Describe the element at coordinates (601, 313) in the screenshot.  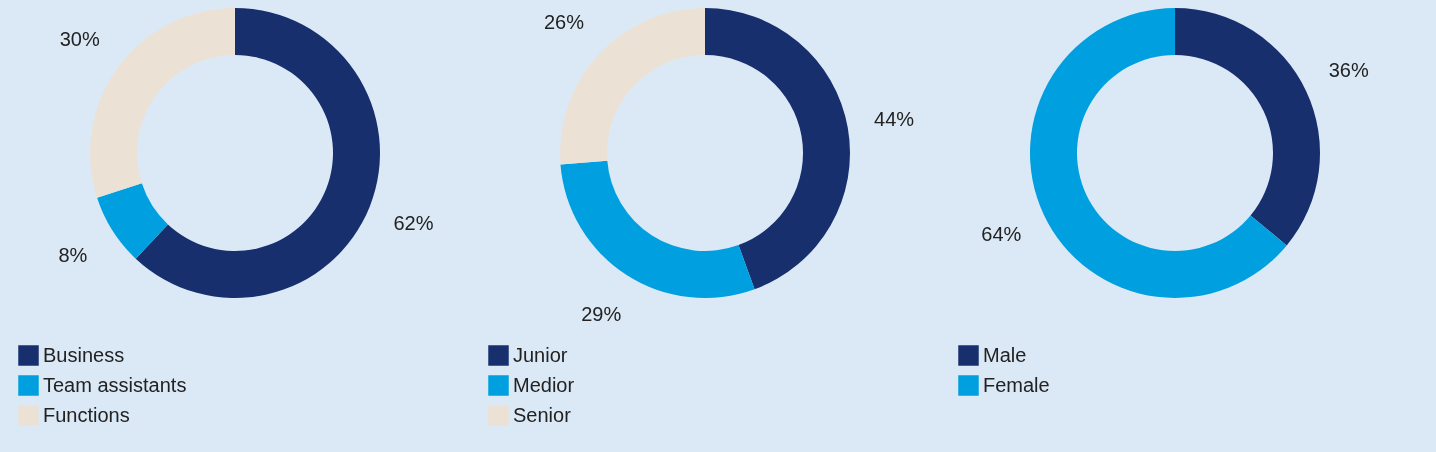
I see `data-label: 29%` at that location.